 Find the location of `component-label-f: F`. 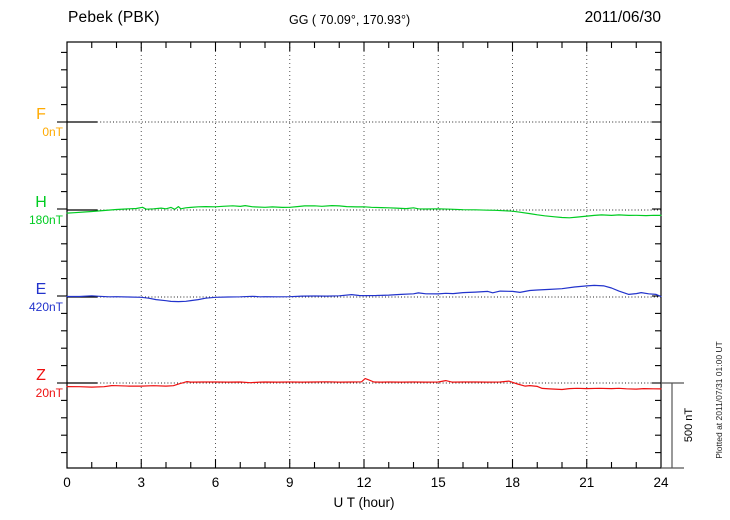

component-label-f: F is located at coordinates (41, 114).